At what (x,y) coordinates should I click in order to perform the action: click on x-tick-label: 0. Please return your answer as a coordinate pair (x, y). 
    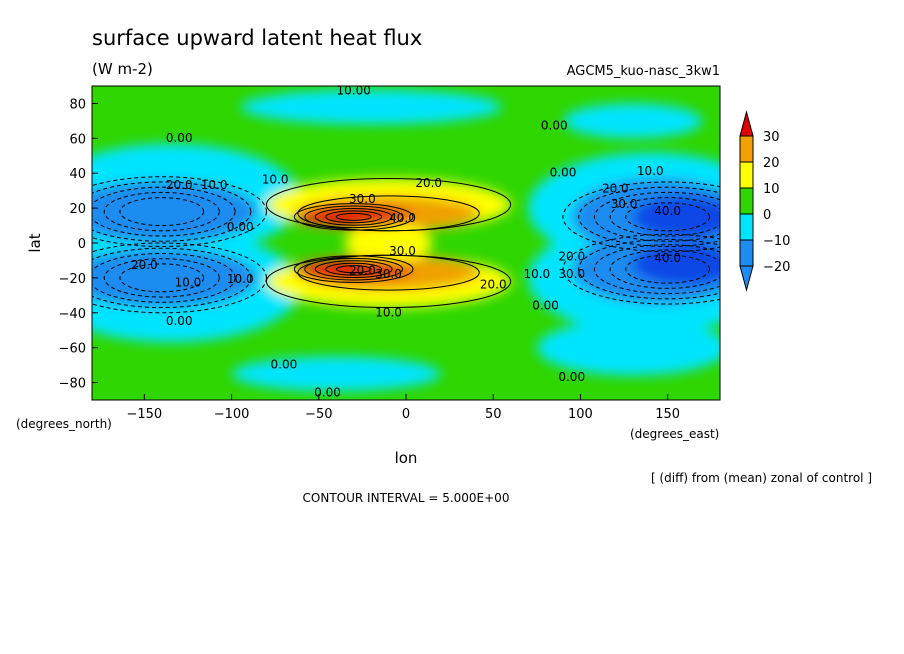
    Looking at the image, I should click on (406, 414).